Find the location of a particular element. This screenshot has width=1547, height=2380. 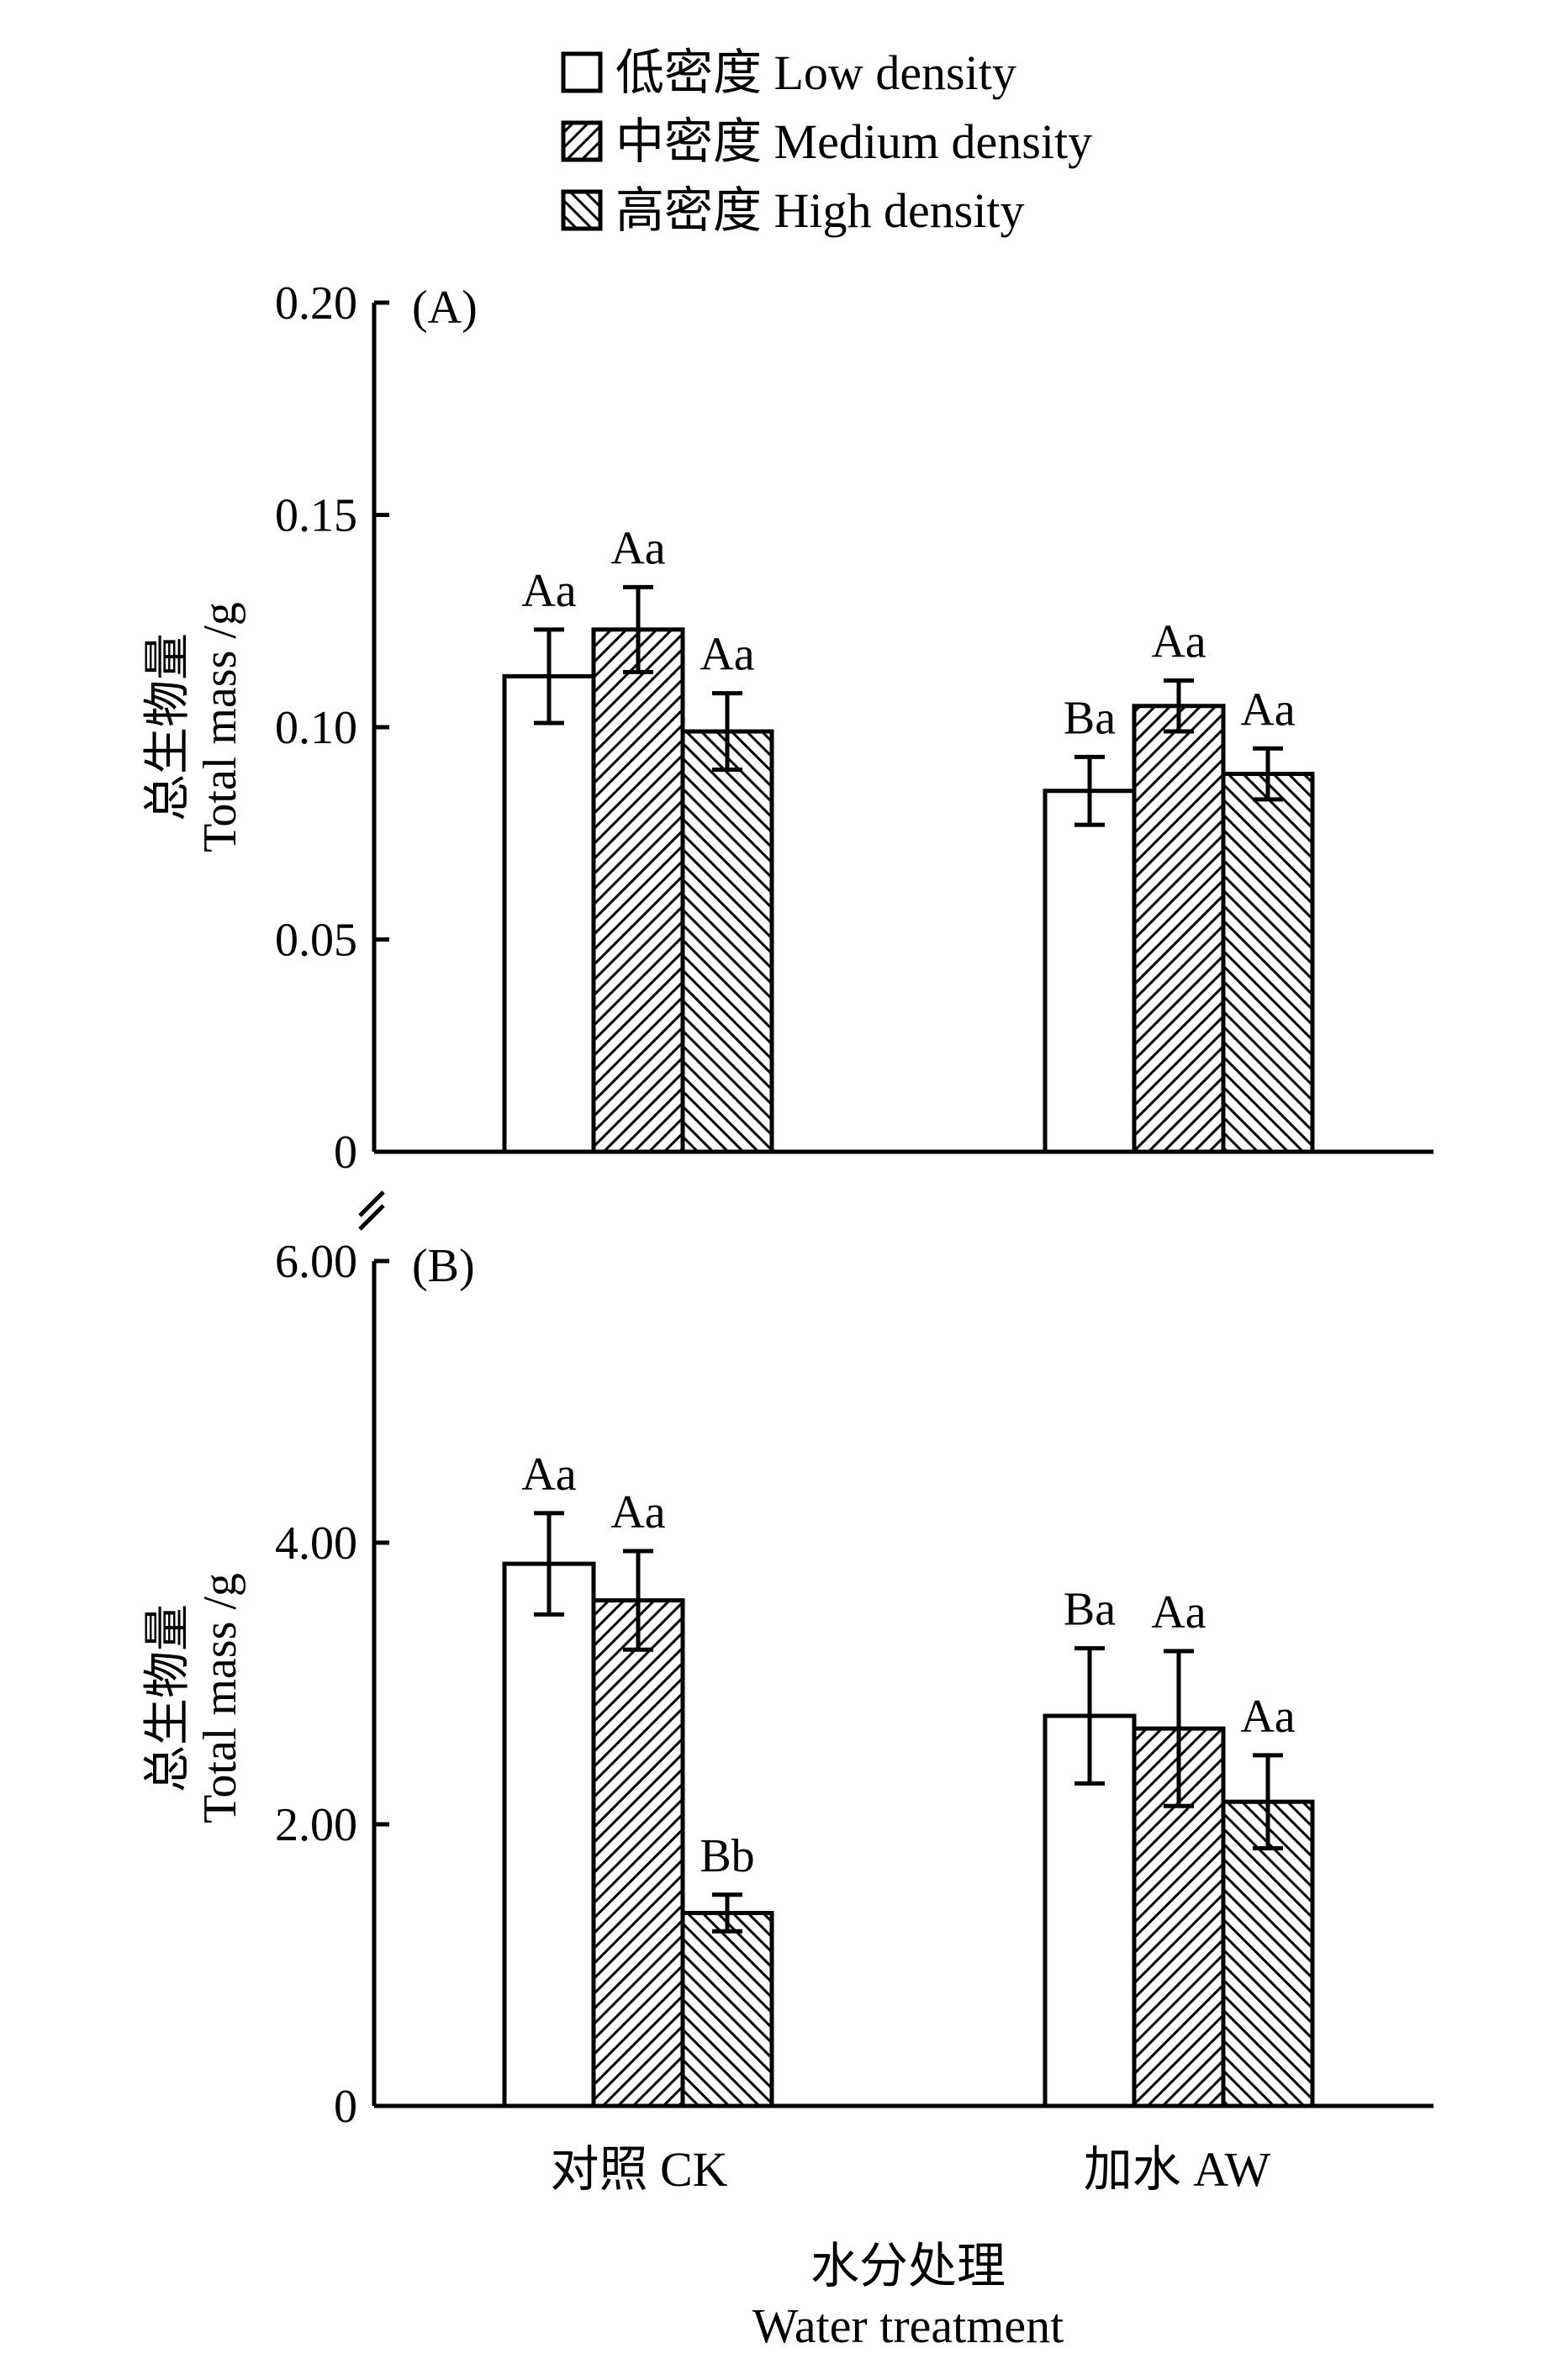

panel-a-bar-ck-high is located at coordinates (727, 941).